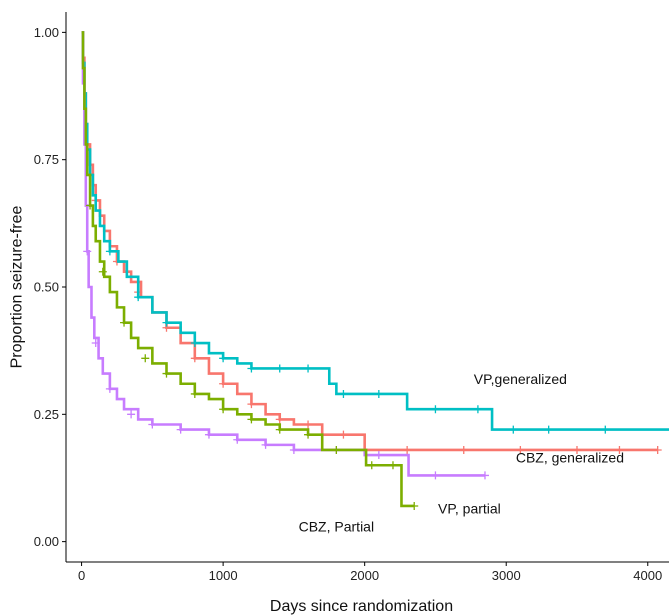  Describe the element at coordinates (46, 541) in the screenshot. I see `y-tick-label: 0.00` at that location.